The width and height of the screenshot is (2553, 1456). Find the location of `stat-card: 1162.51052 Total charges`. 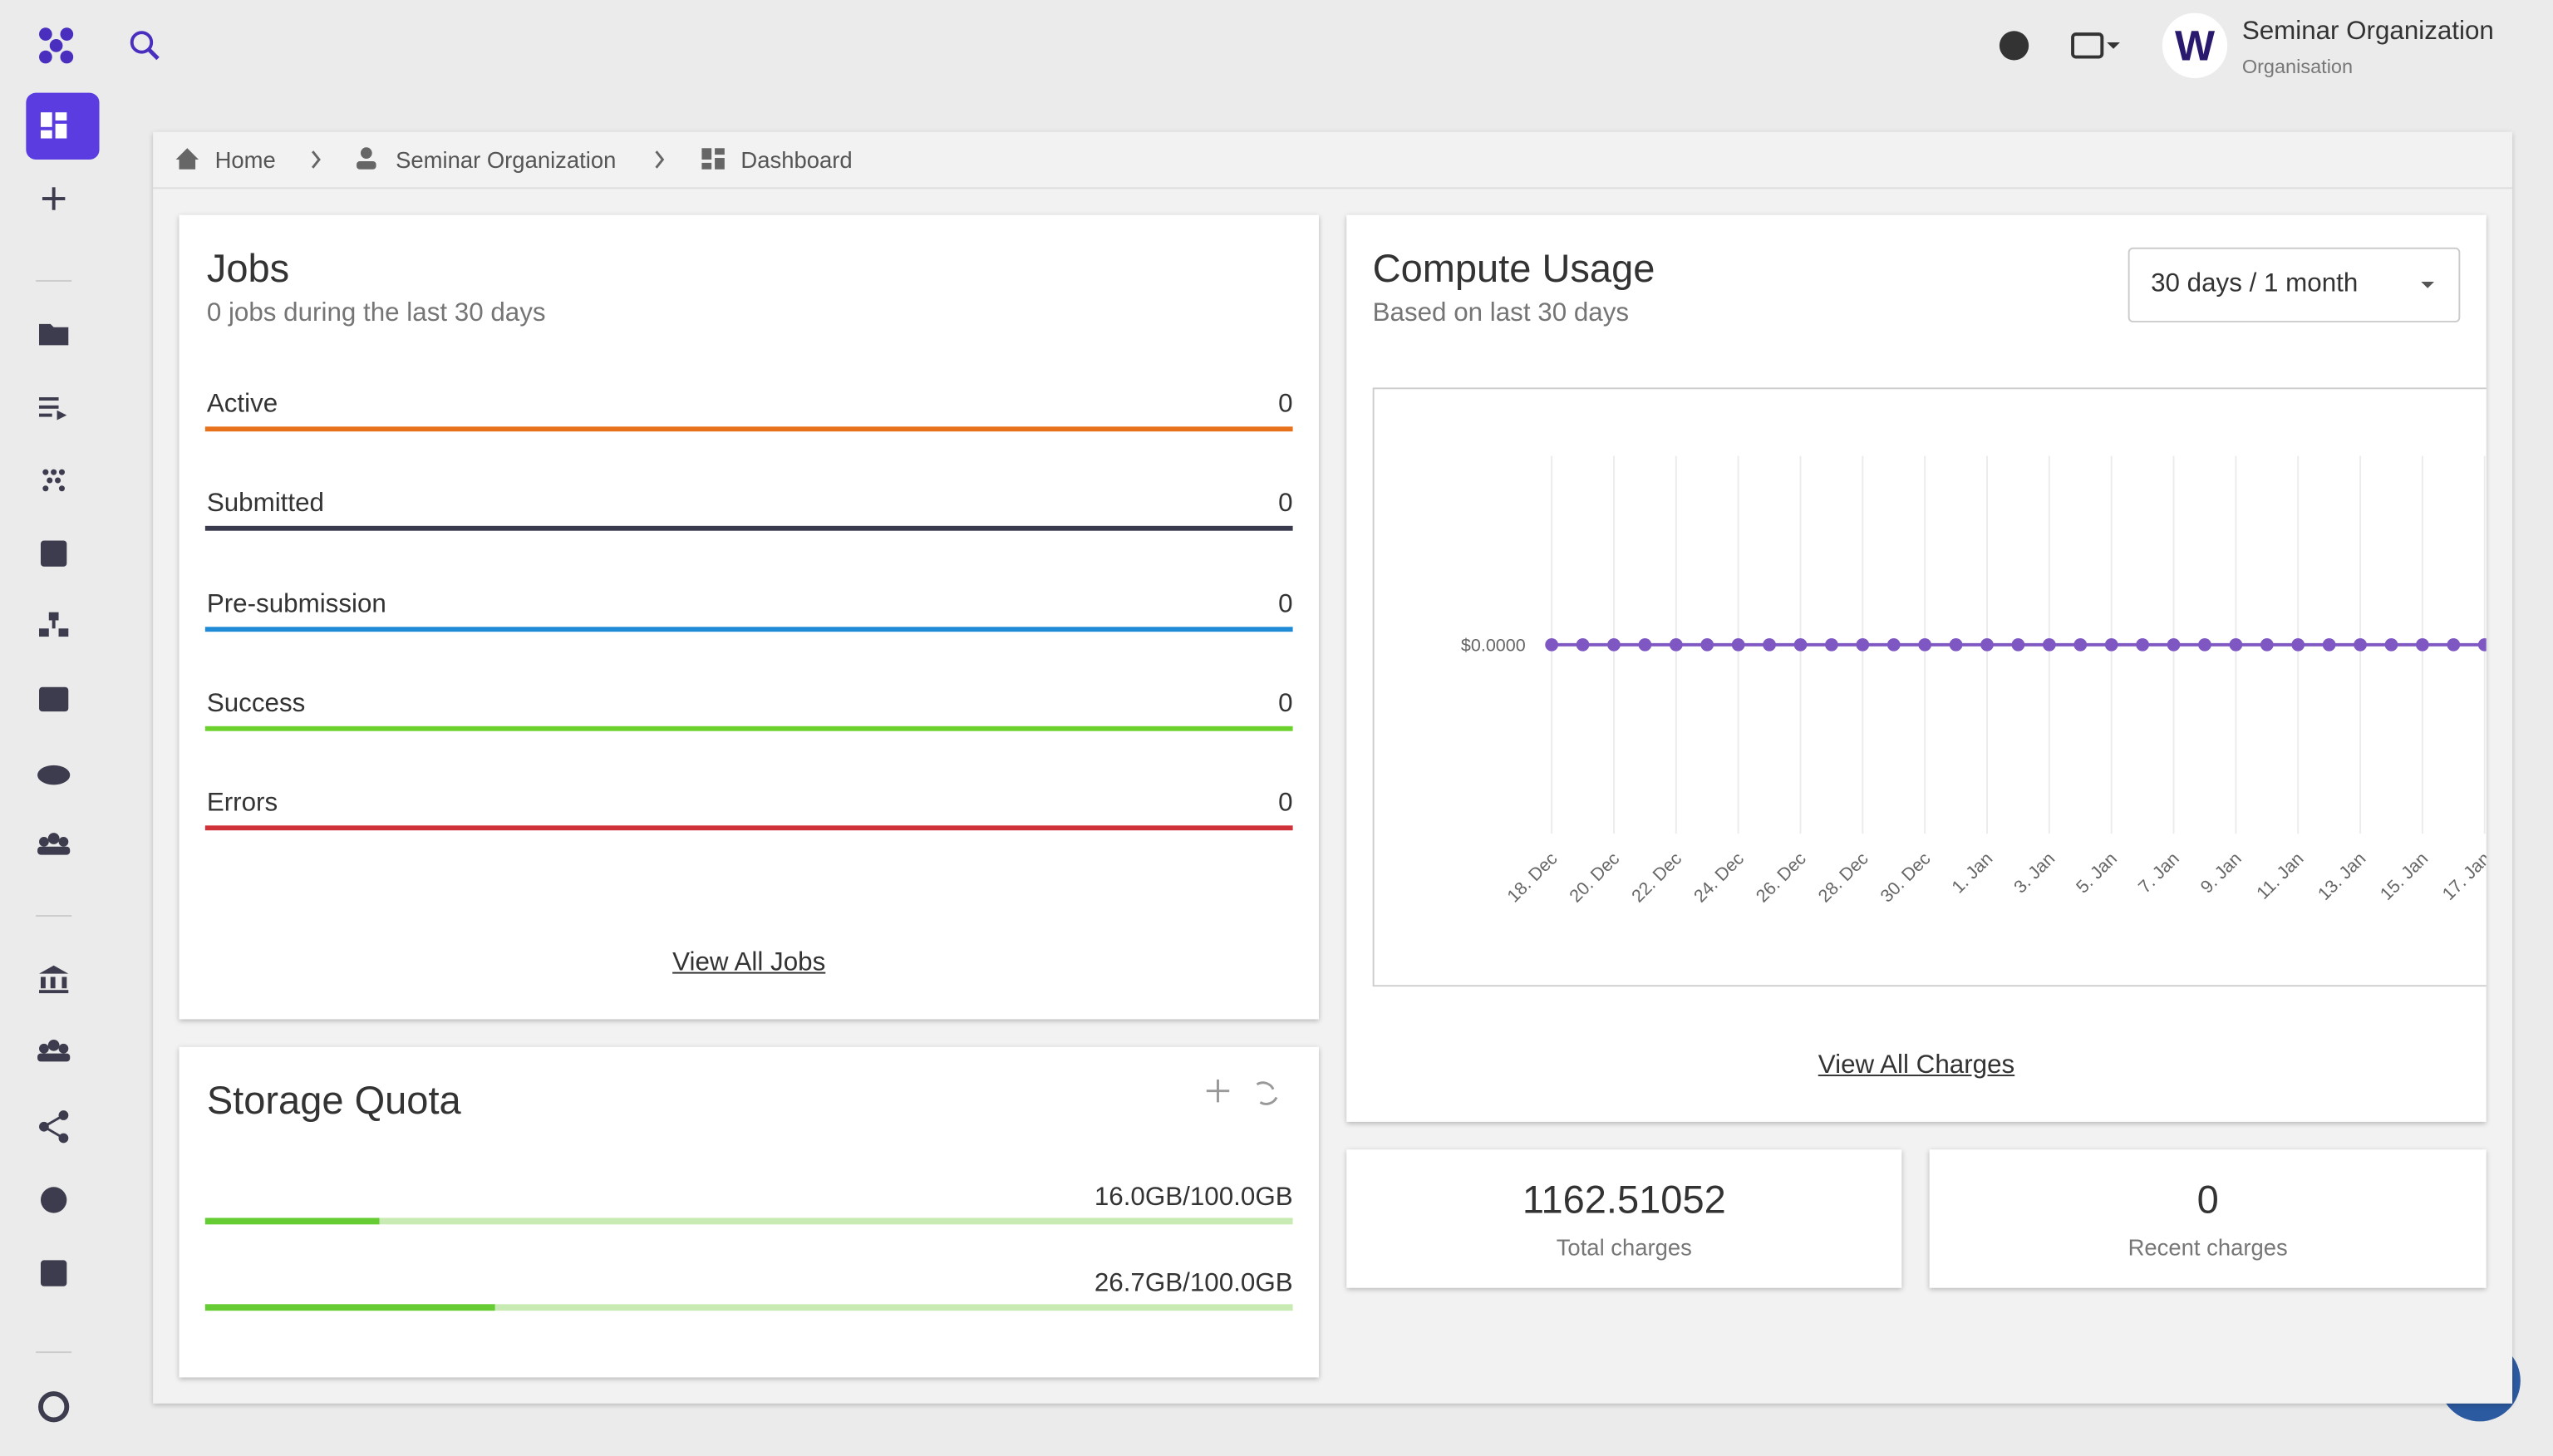

stat-card: 1162.51052 Total charges is located at coordinates (1624, 1218).